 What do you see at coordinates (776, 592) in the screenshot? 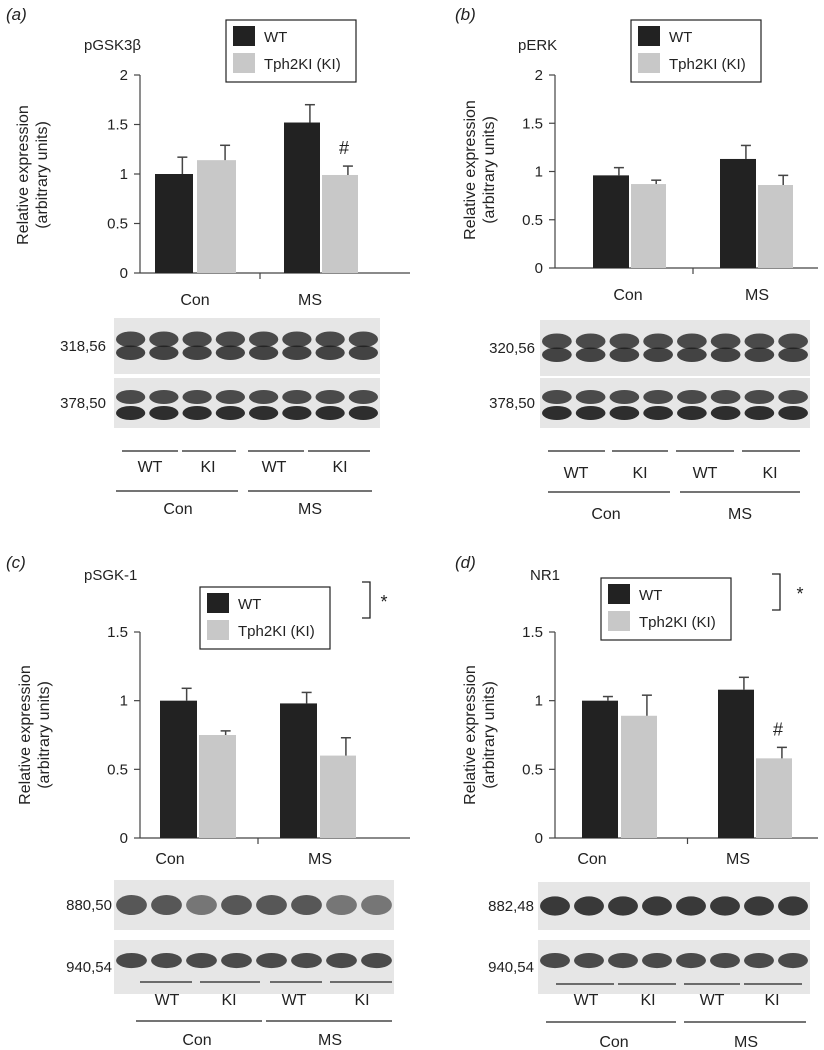
I see `significance-bracket` at bounding box center [776, 592].